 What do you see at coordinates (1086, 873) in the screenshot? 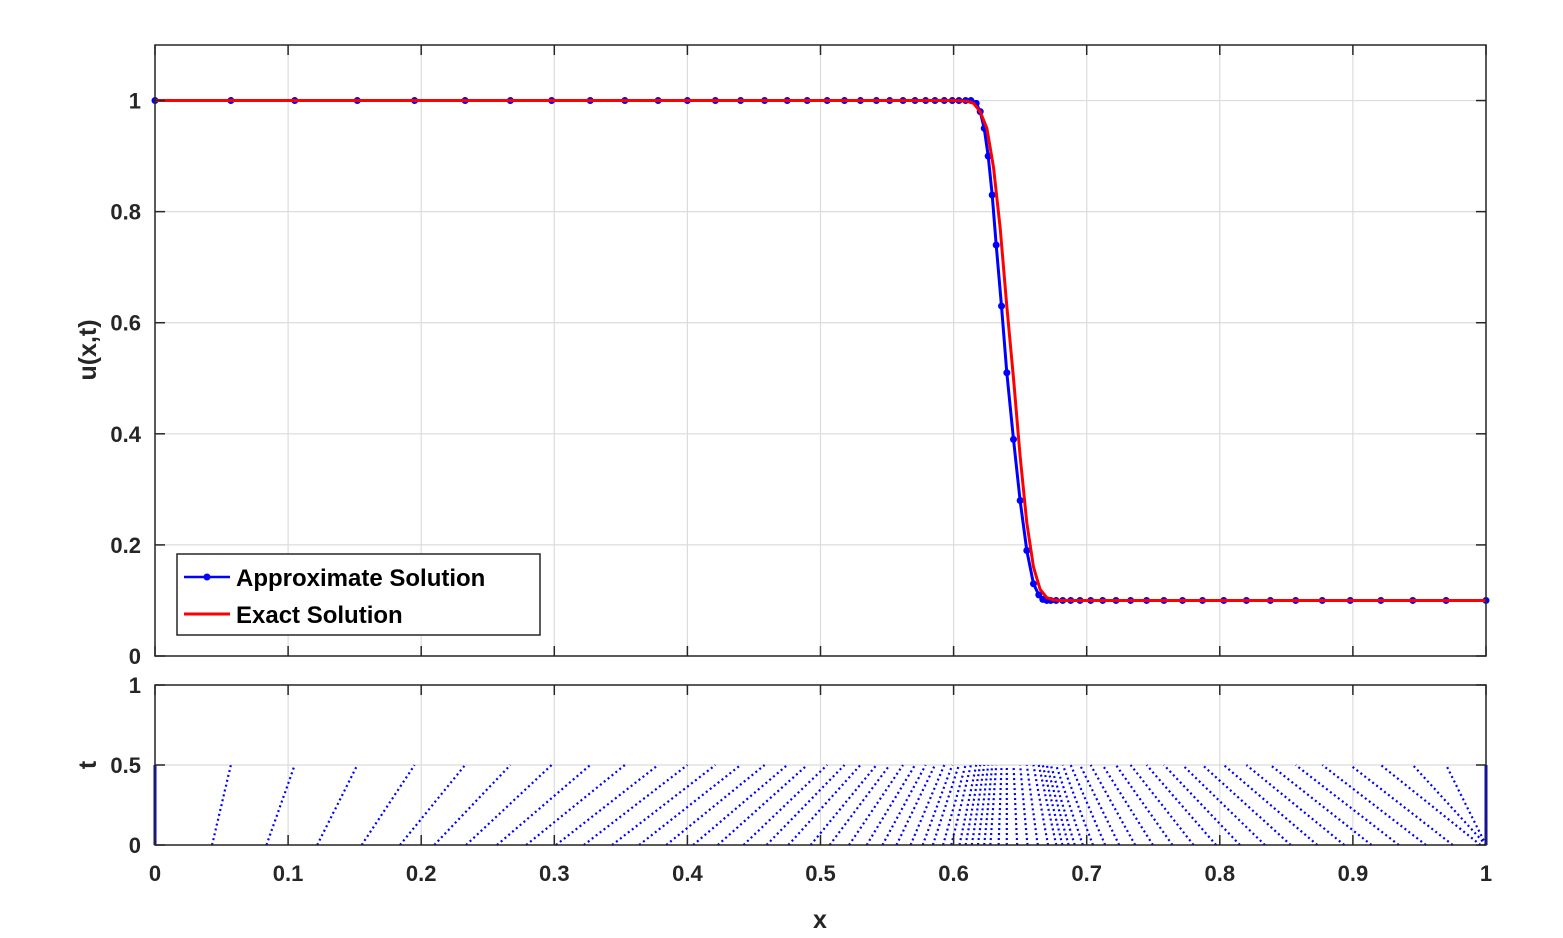
I see `x-tick-label: 0.7` at bounding box center [1086, 873].